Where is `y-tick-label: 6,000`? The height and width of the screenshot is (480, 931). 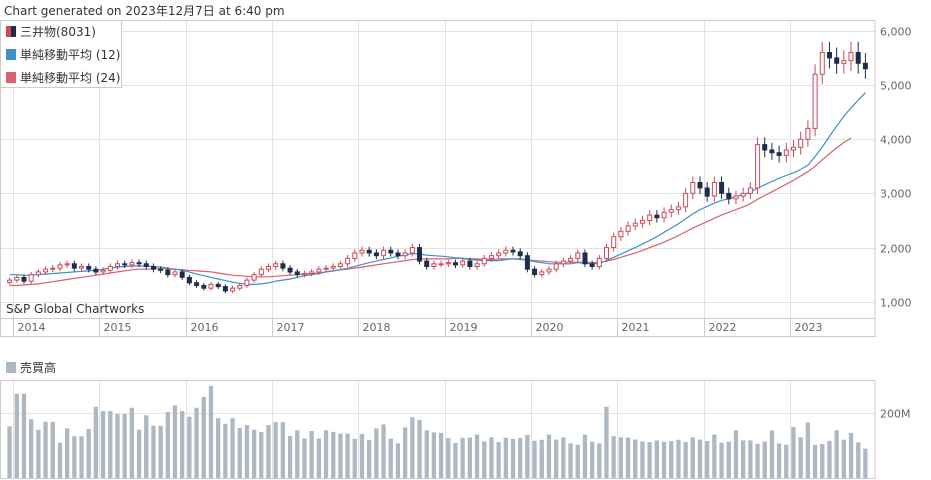 y-tick-label: 6,000 is located at coordinates (896, 32).